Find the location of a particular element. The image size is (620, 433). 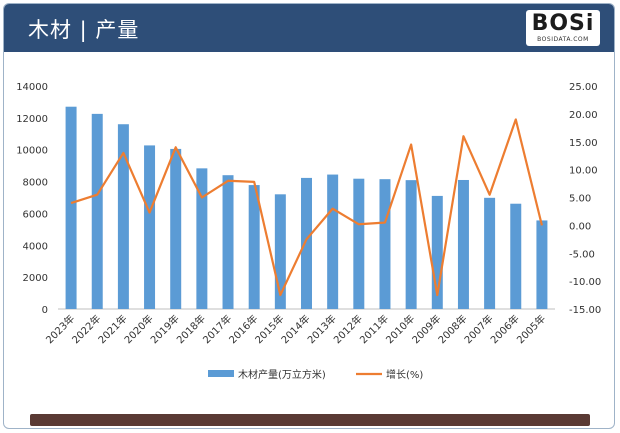

y-left-tick-label: 8000 is located at coordinates (35, 183).